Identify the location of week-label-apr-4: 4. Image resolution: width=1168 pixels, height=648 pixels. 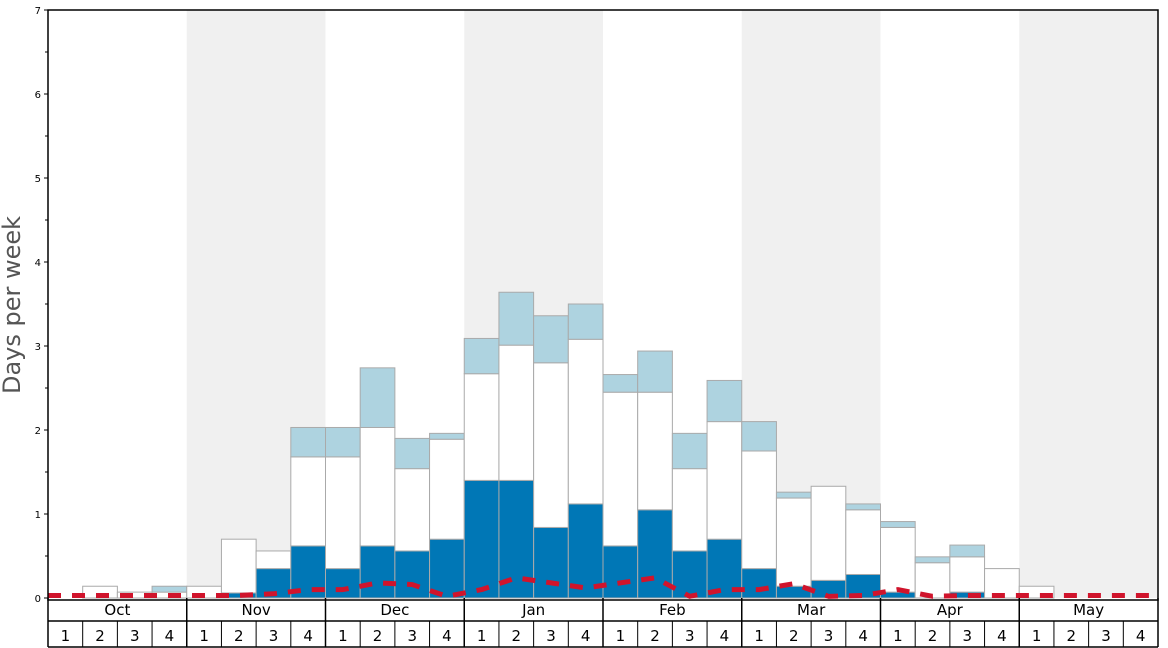
(1002, 636).